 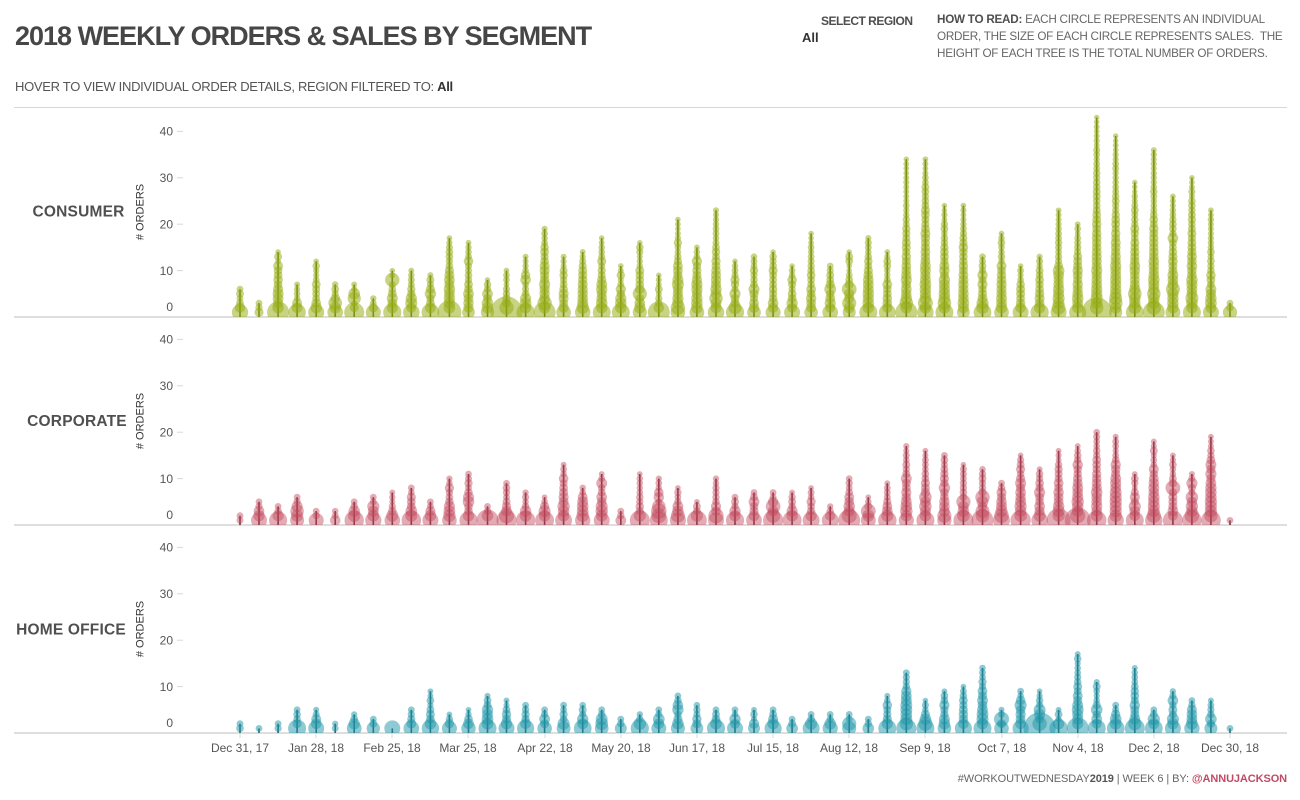 I want to click on svg-text: Dec 2, 18, so click(x=1154, y=748).